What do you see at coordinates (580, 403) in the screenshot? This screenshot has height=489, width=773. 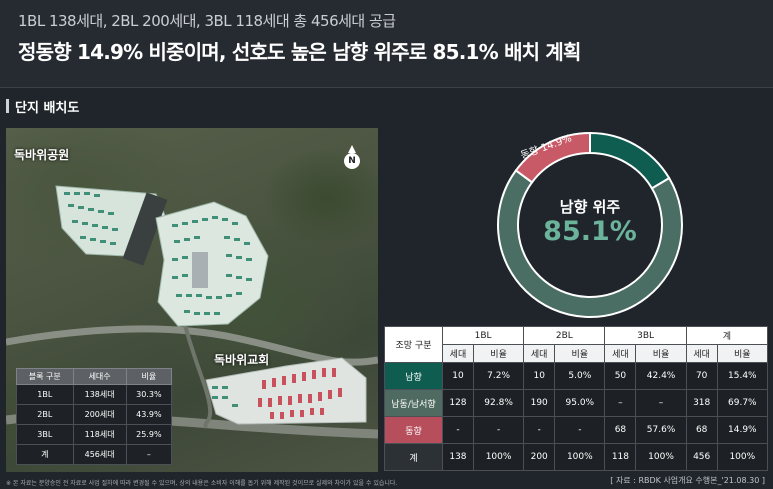 I see `table-cell: 95.0%` at bounding box center [580, 403].